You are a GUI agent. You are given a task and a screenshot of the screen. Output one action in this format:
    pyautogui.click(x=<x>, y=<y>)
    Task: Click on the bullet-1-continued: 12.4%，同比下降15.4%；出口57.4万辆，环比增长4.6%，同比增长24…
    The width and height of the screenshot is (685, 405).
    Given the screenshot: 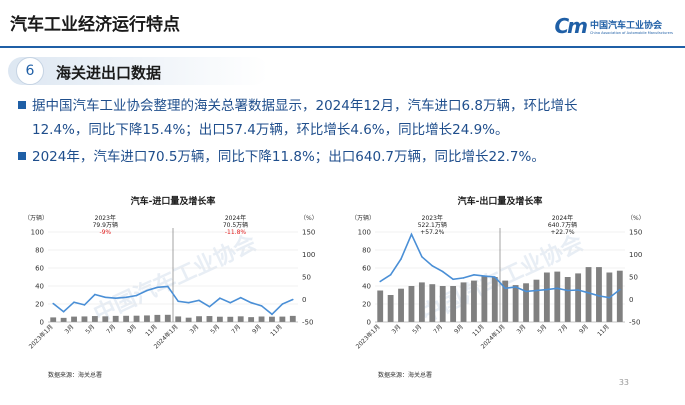 What is the action you would take?
    pyautogui.click(x=270, y=130)
    